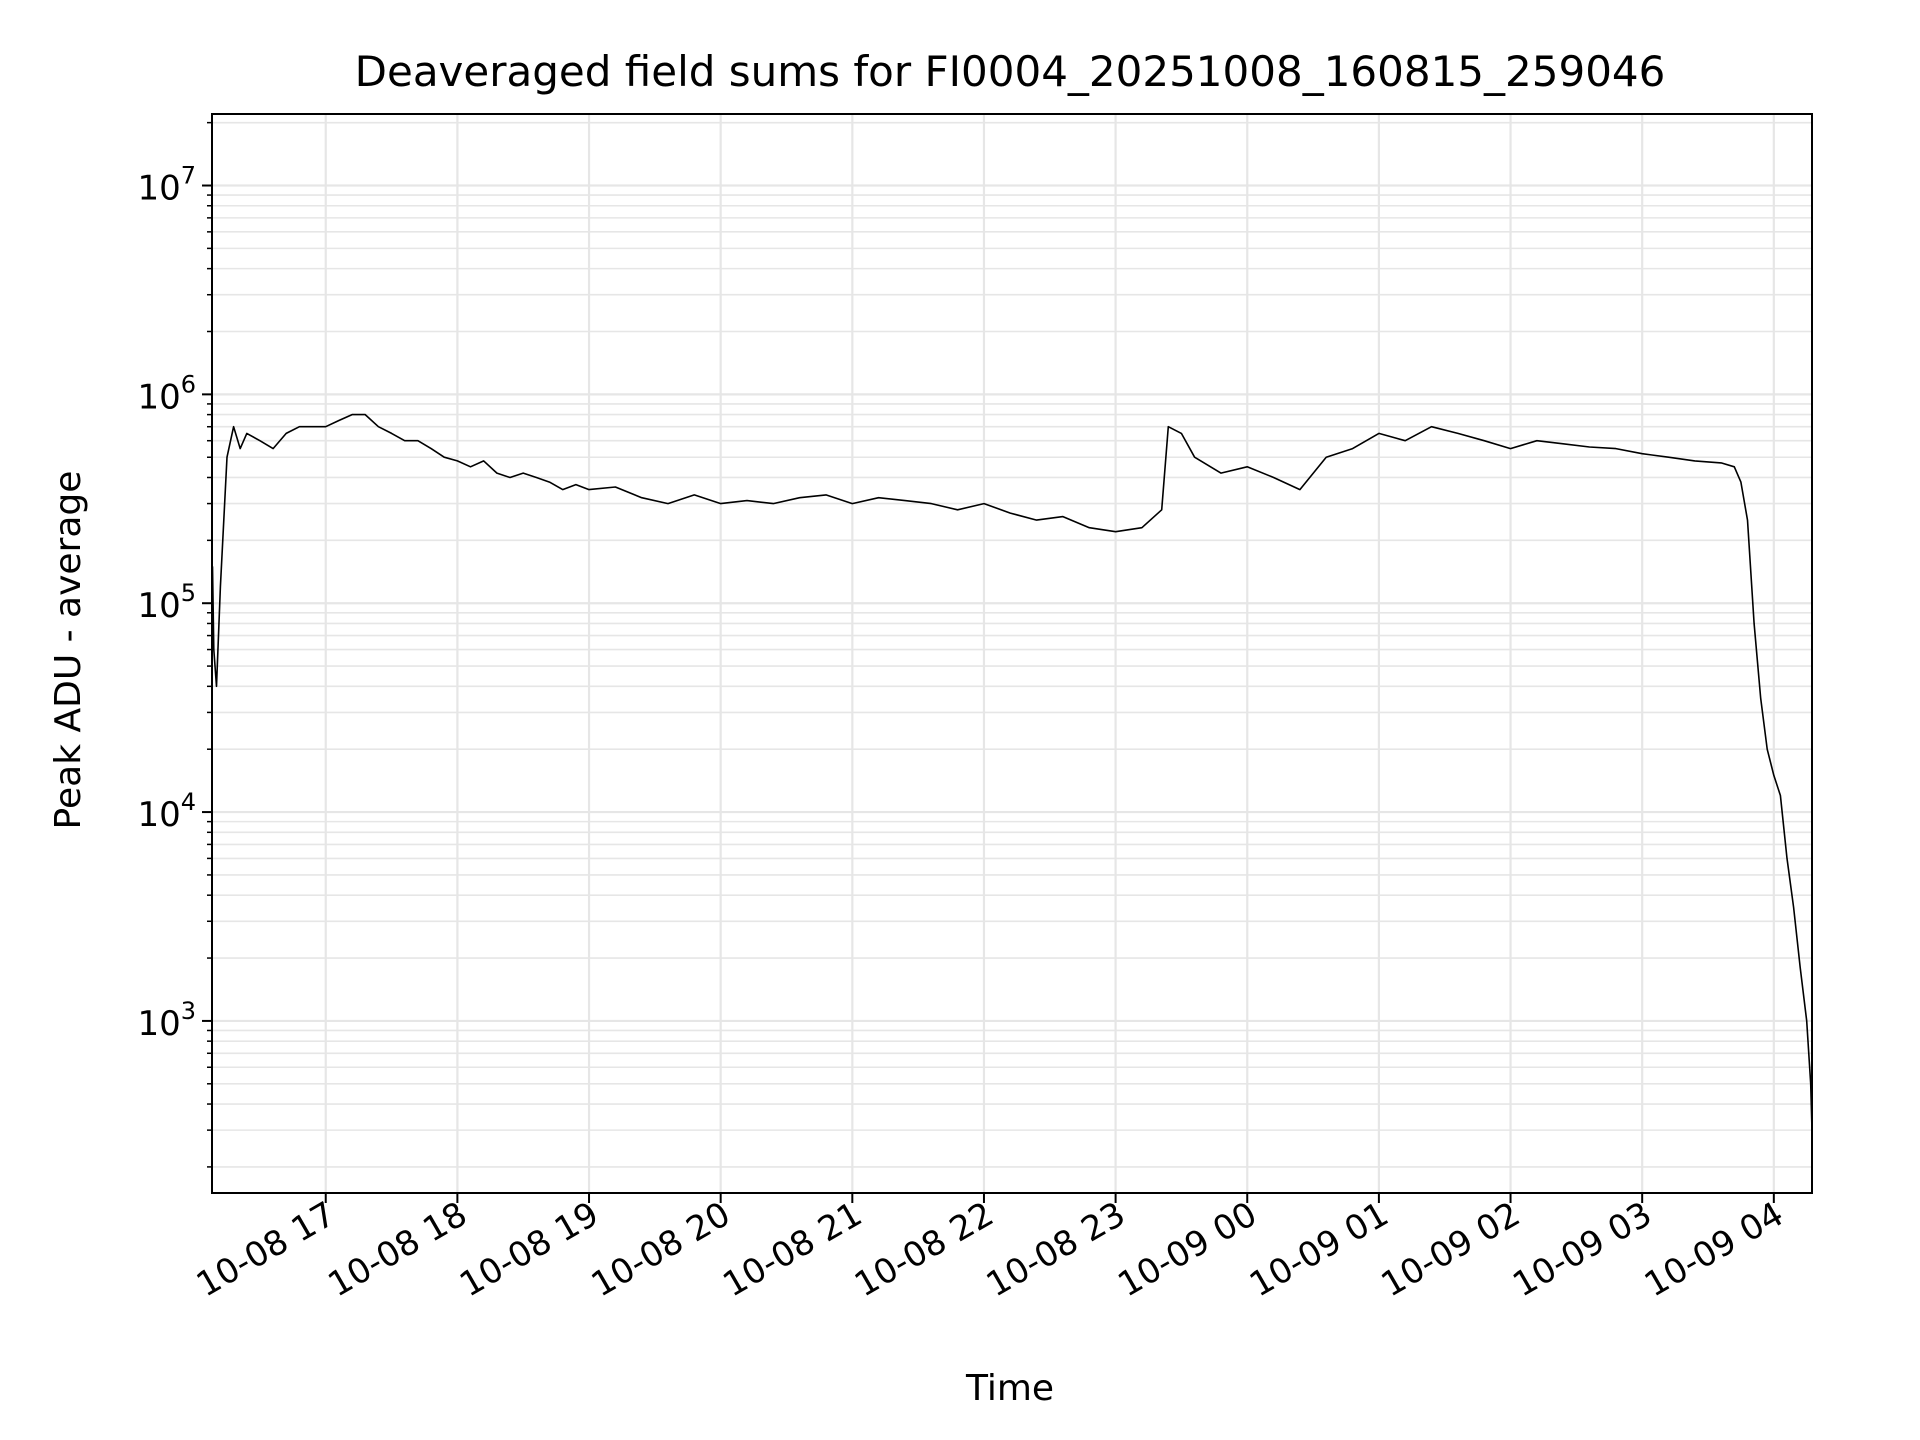  Describe the element at coordinates (166, 393) in the screenshot. I see `y-tick-label: 10⁶` at that location.